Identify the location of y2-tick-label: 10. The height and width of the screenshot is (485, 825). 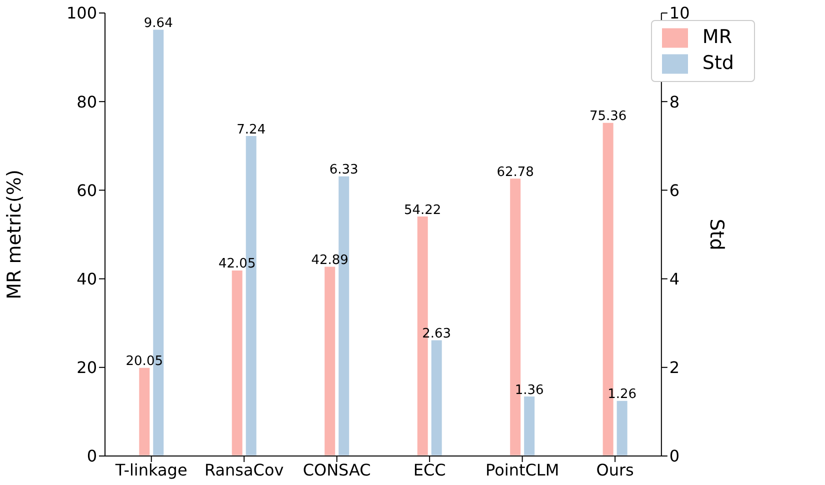
(679, 13).